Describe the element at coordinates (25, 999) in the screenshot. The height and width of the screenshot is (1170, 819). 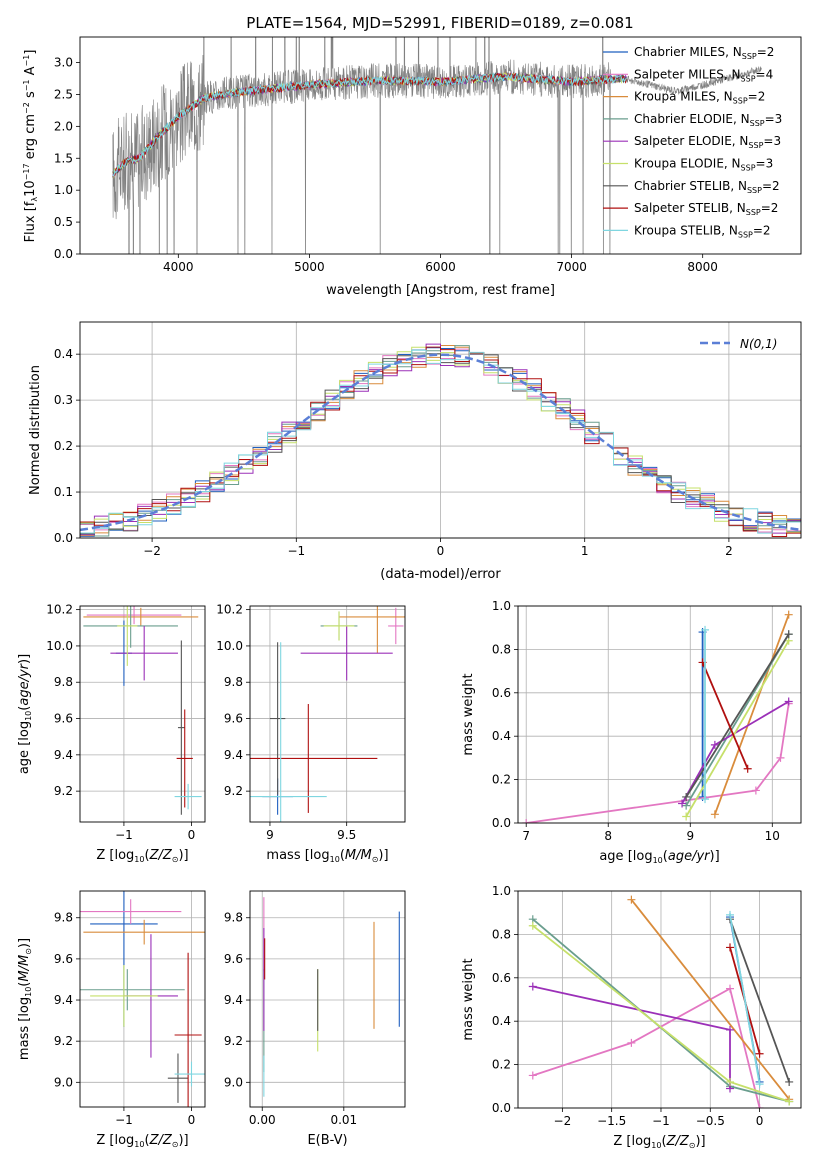
I see `y-axis-label: mass [log10(M/M⊙)]` at that location.